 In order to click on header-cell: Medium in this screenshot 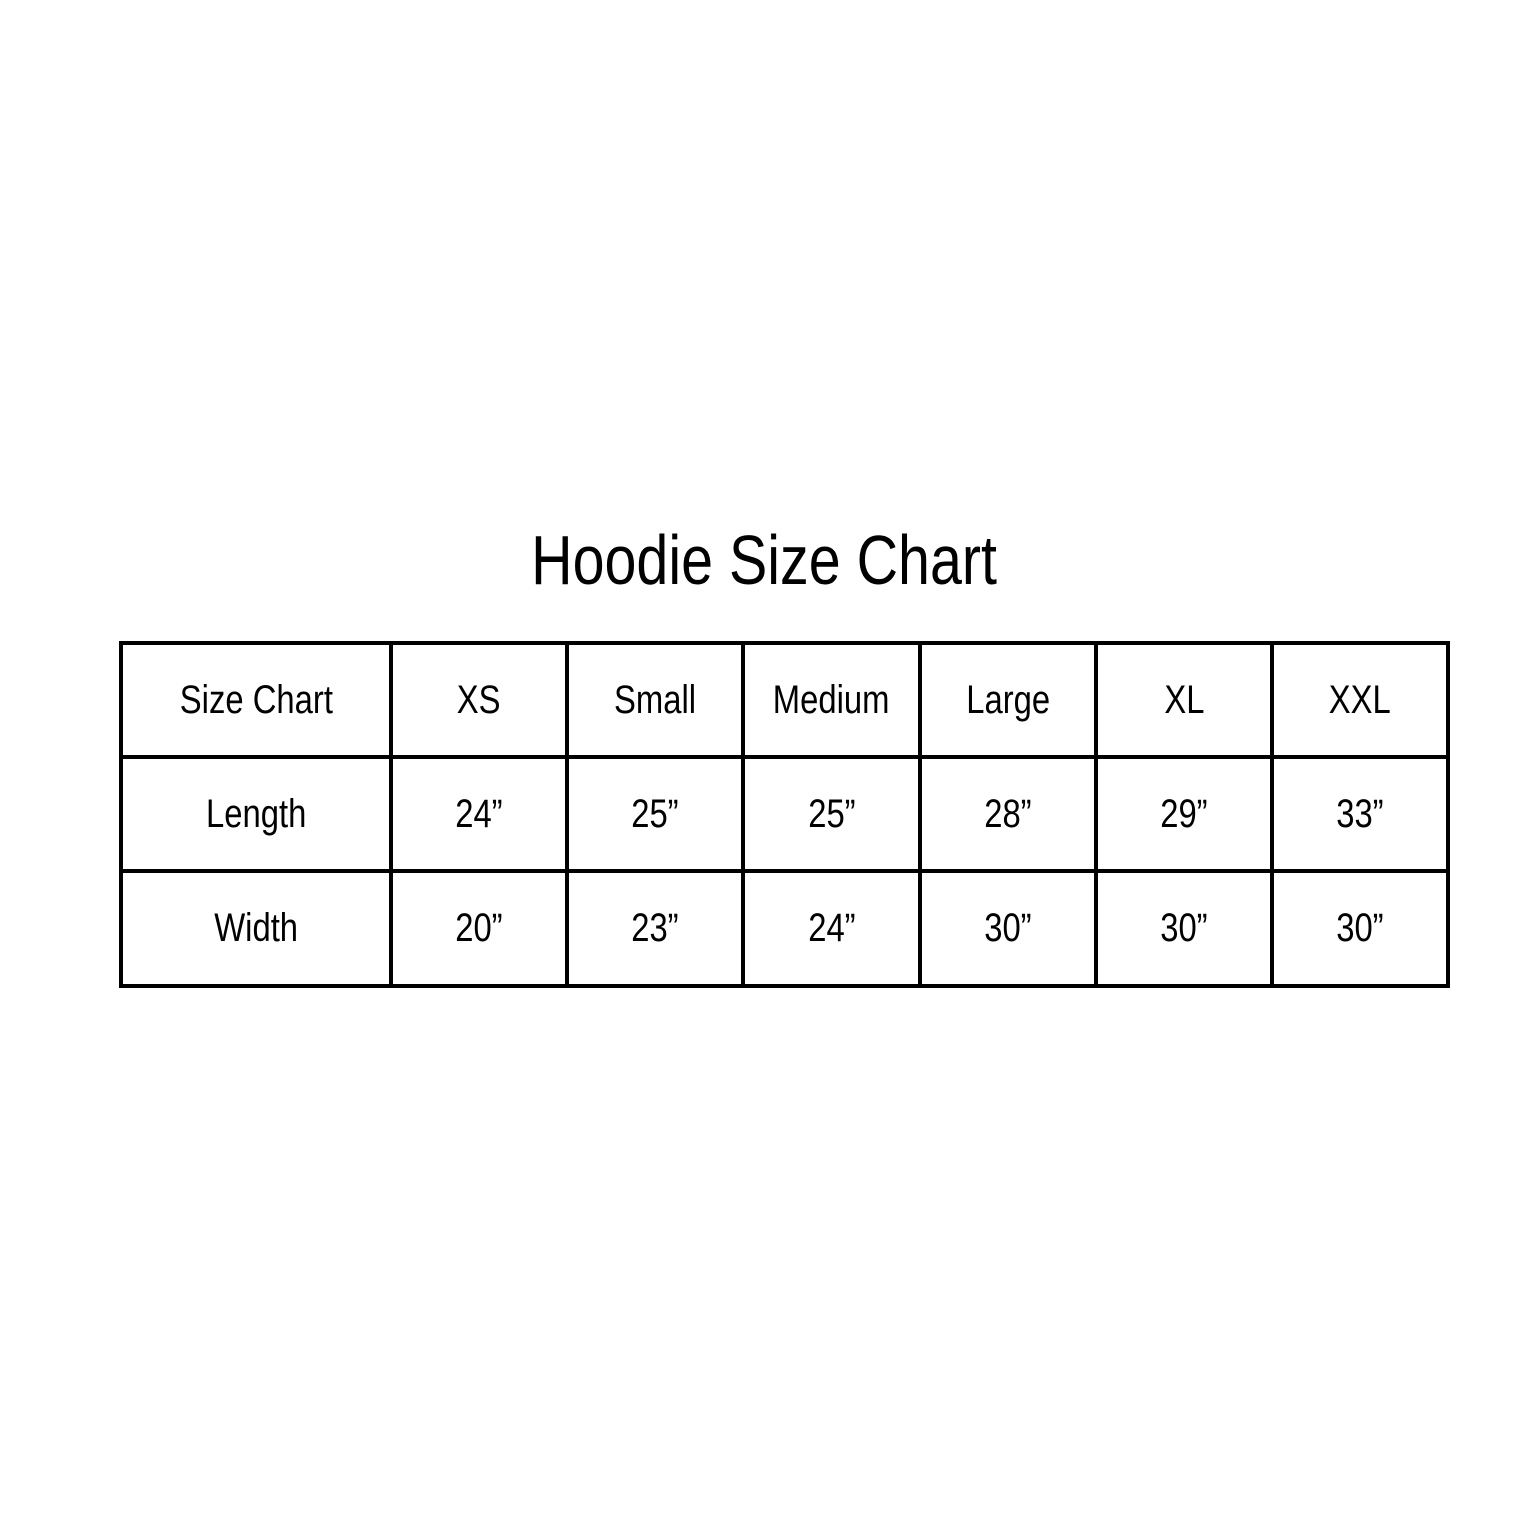, I will do `click(831, 700)`.